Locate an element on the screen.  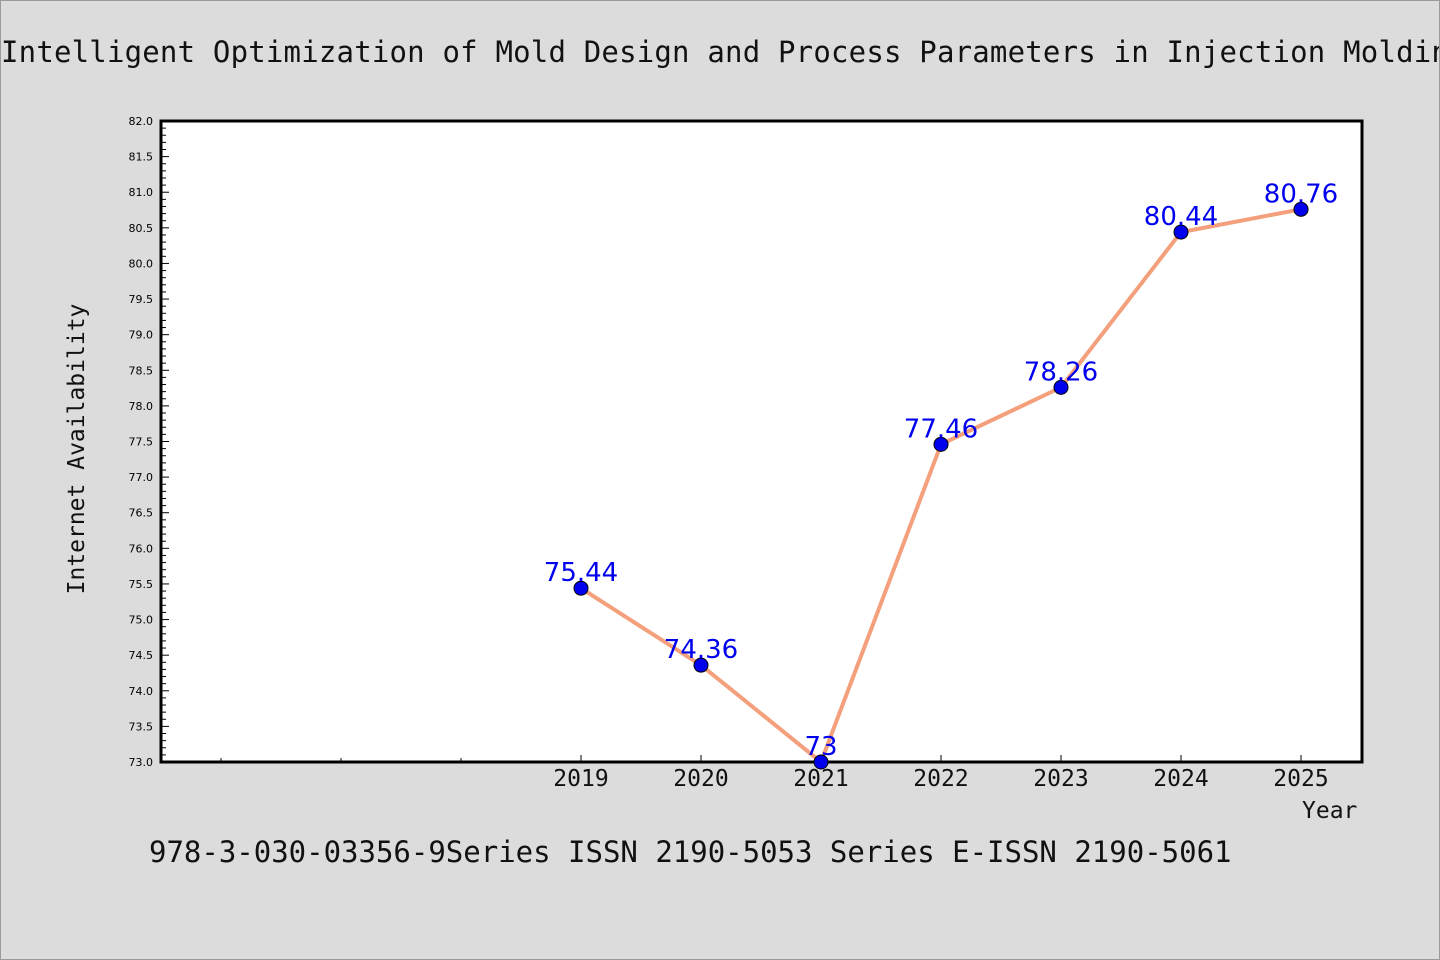
y-tick-label: 76.0 is located at coordinates (141, 548).